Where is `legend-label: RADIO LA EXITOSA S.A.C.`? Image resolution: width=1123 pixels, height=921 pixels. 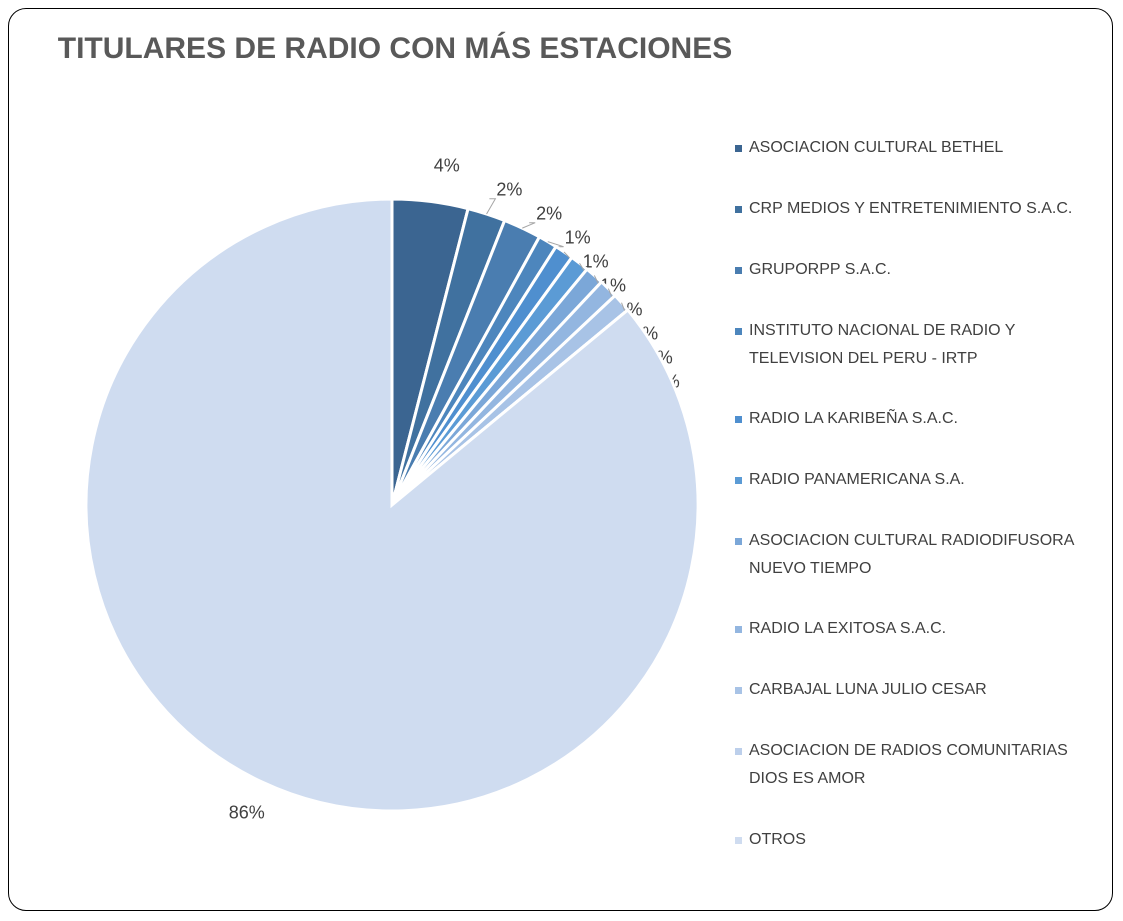 legend-label: RADIO LA EXITOSA S.A.C. is located at coordinates (848, 629).